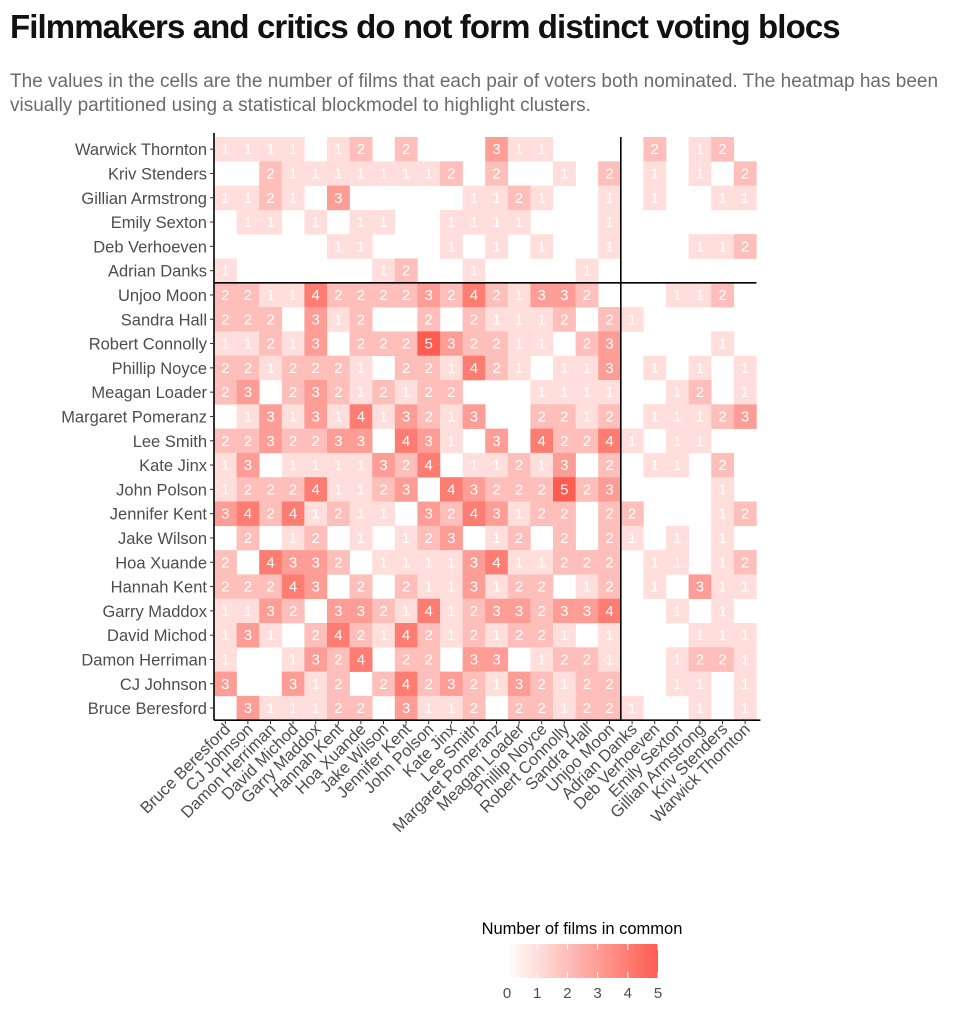  I want to click on y-tick-label: Sandra Hall, so click(164, 320).